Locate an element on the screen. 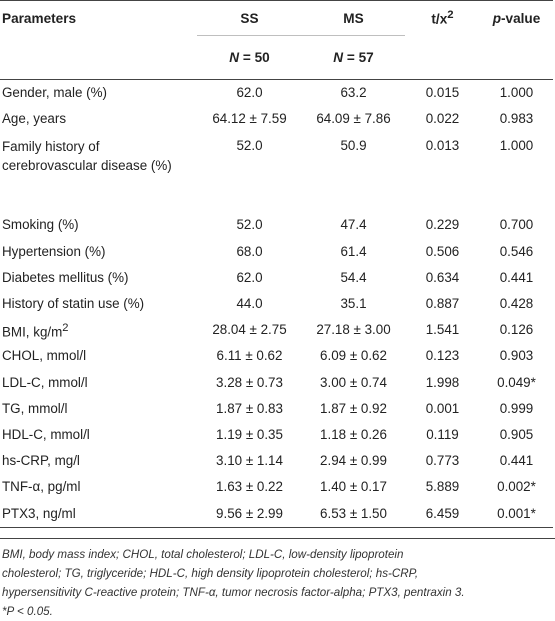  row-t-value-text: 0.887 is located at coordinates (442, 304).